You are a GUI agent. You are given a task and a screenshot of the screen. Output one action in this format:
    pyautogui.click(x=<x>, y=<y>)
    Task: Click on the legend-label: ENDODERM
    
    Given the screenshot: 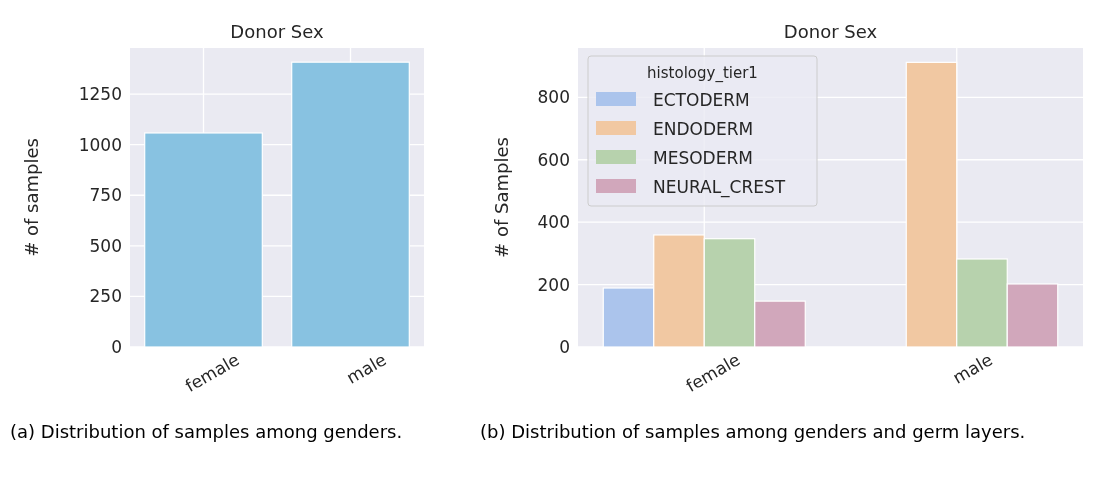 What is the action you would take?
    pyautogui.click(x=703, y=129)
    